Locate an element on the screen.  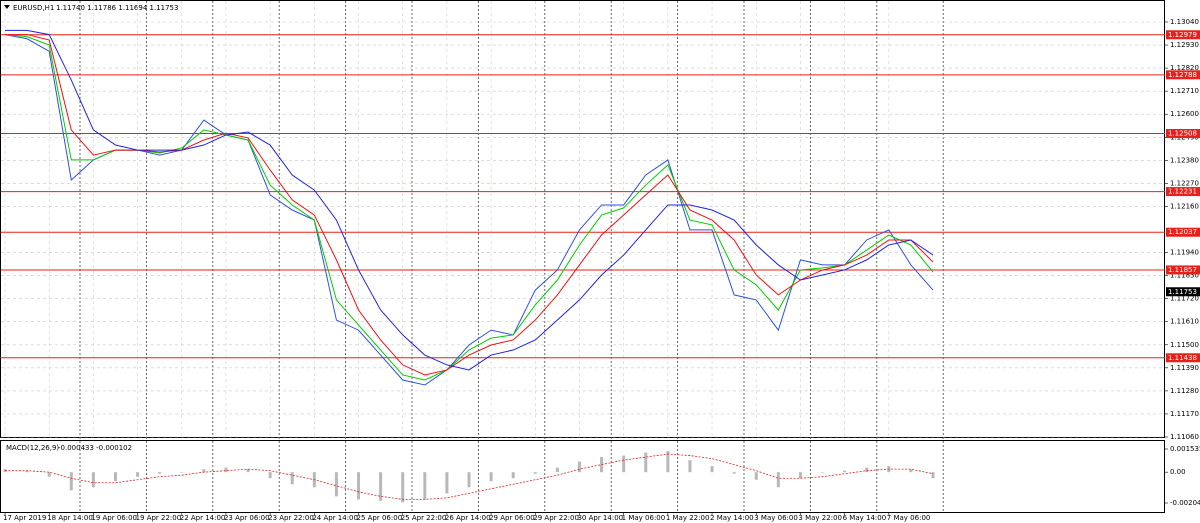
x-tick-label: 19 Apr 22:00 is located at coordinates (159, 518).